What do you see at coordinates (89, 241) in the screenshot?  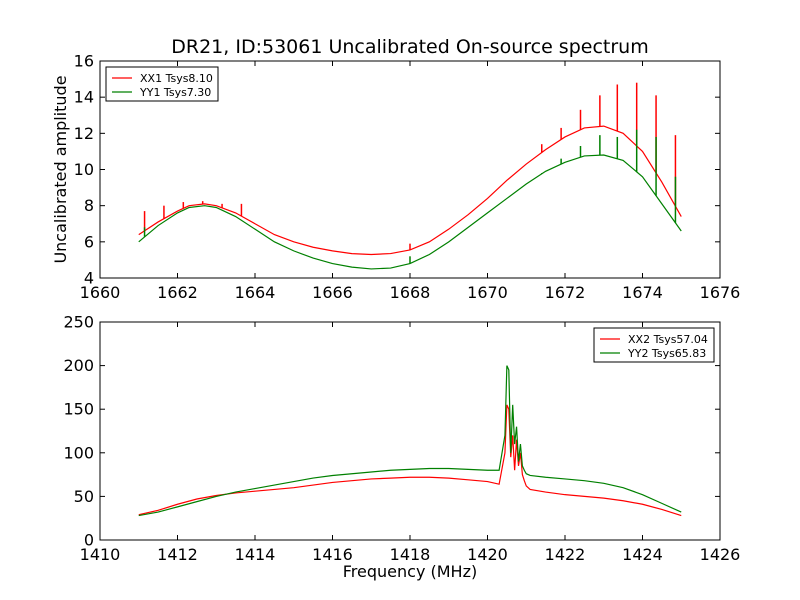 I see `y-tick-label-1-2: 6` at bounding box center [89, 241].